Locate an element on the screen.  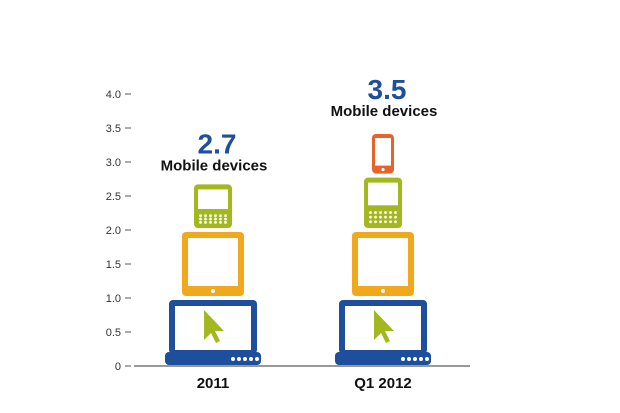
y-tick-label: 0.5 is located at coordinates (113, 333).